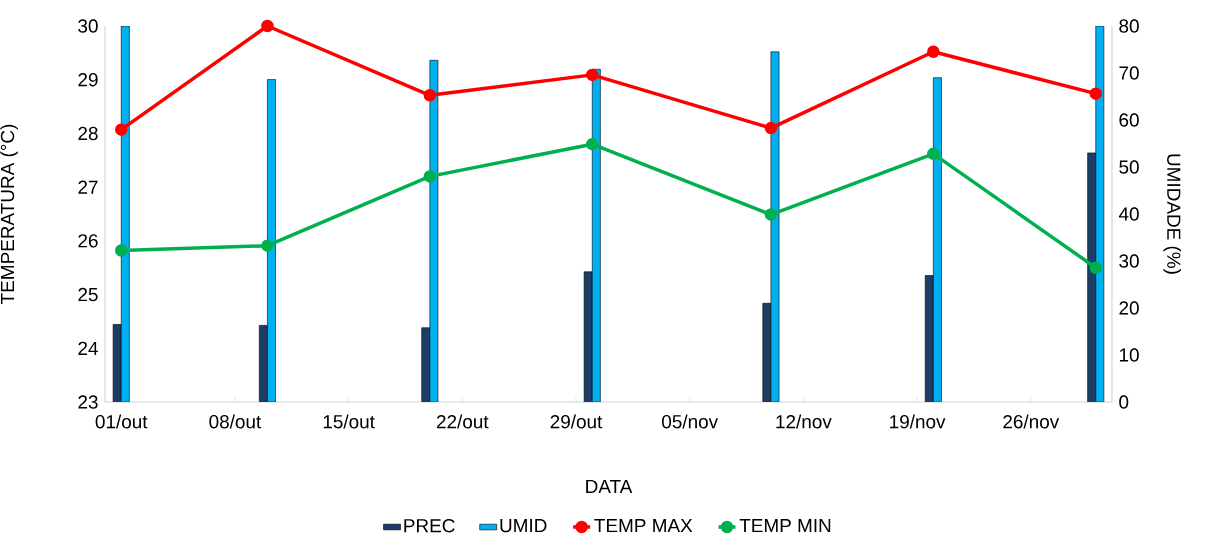 The height and width of the screenshot is (545, 1208). What do you see at coordinates (804, 421) in the screenshot?
I see `x-tick-label: 12/nov` at bounding box center [804, 421].